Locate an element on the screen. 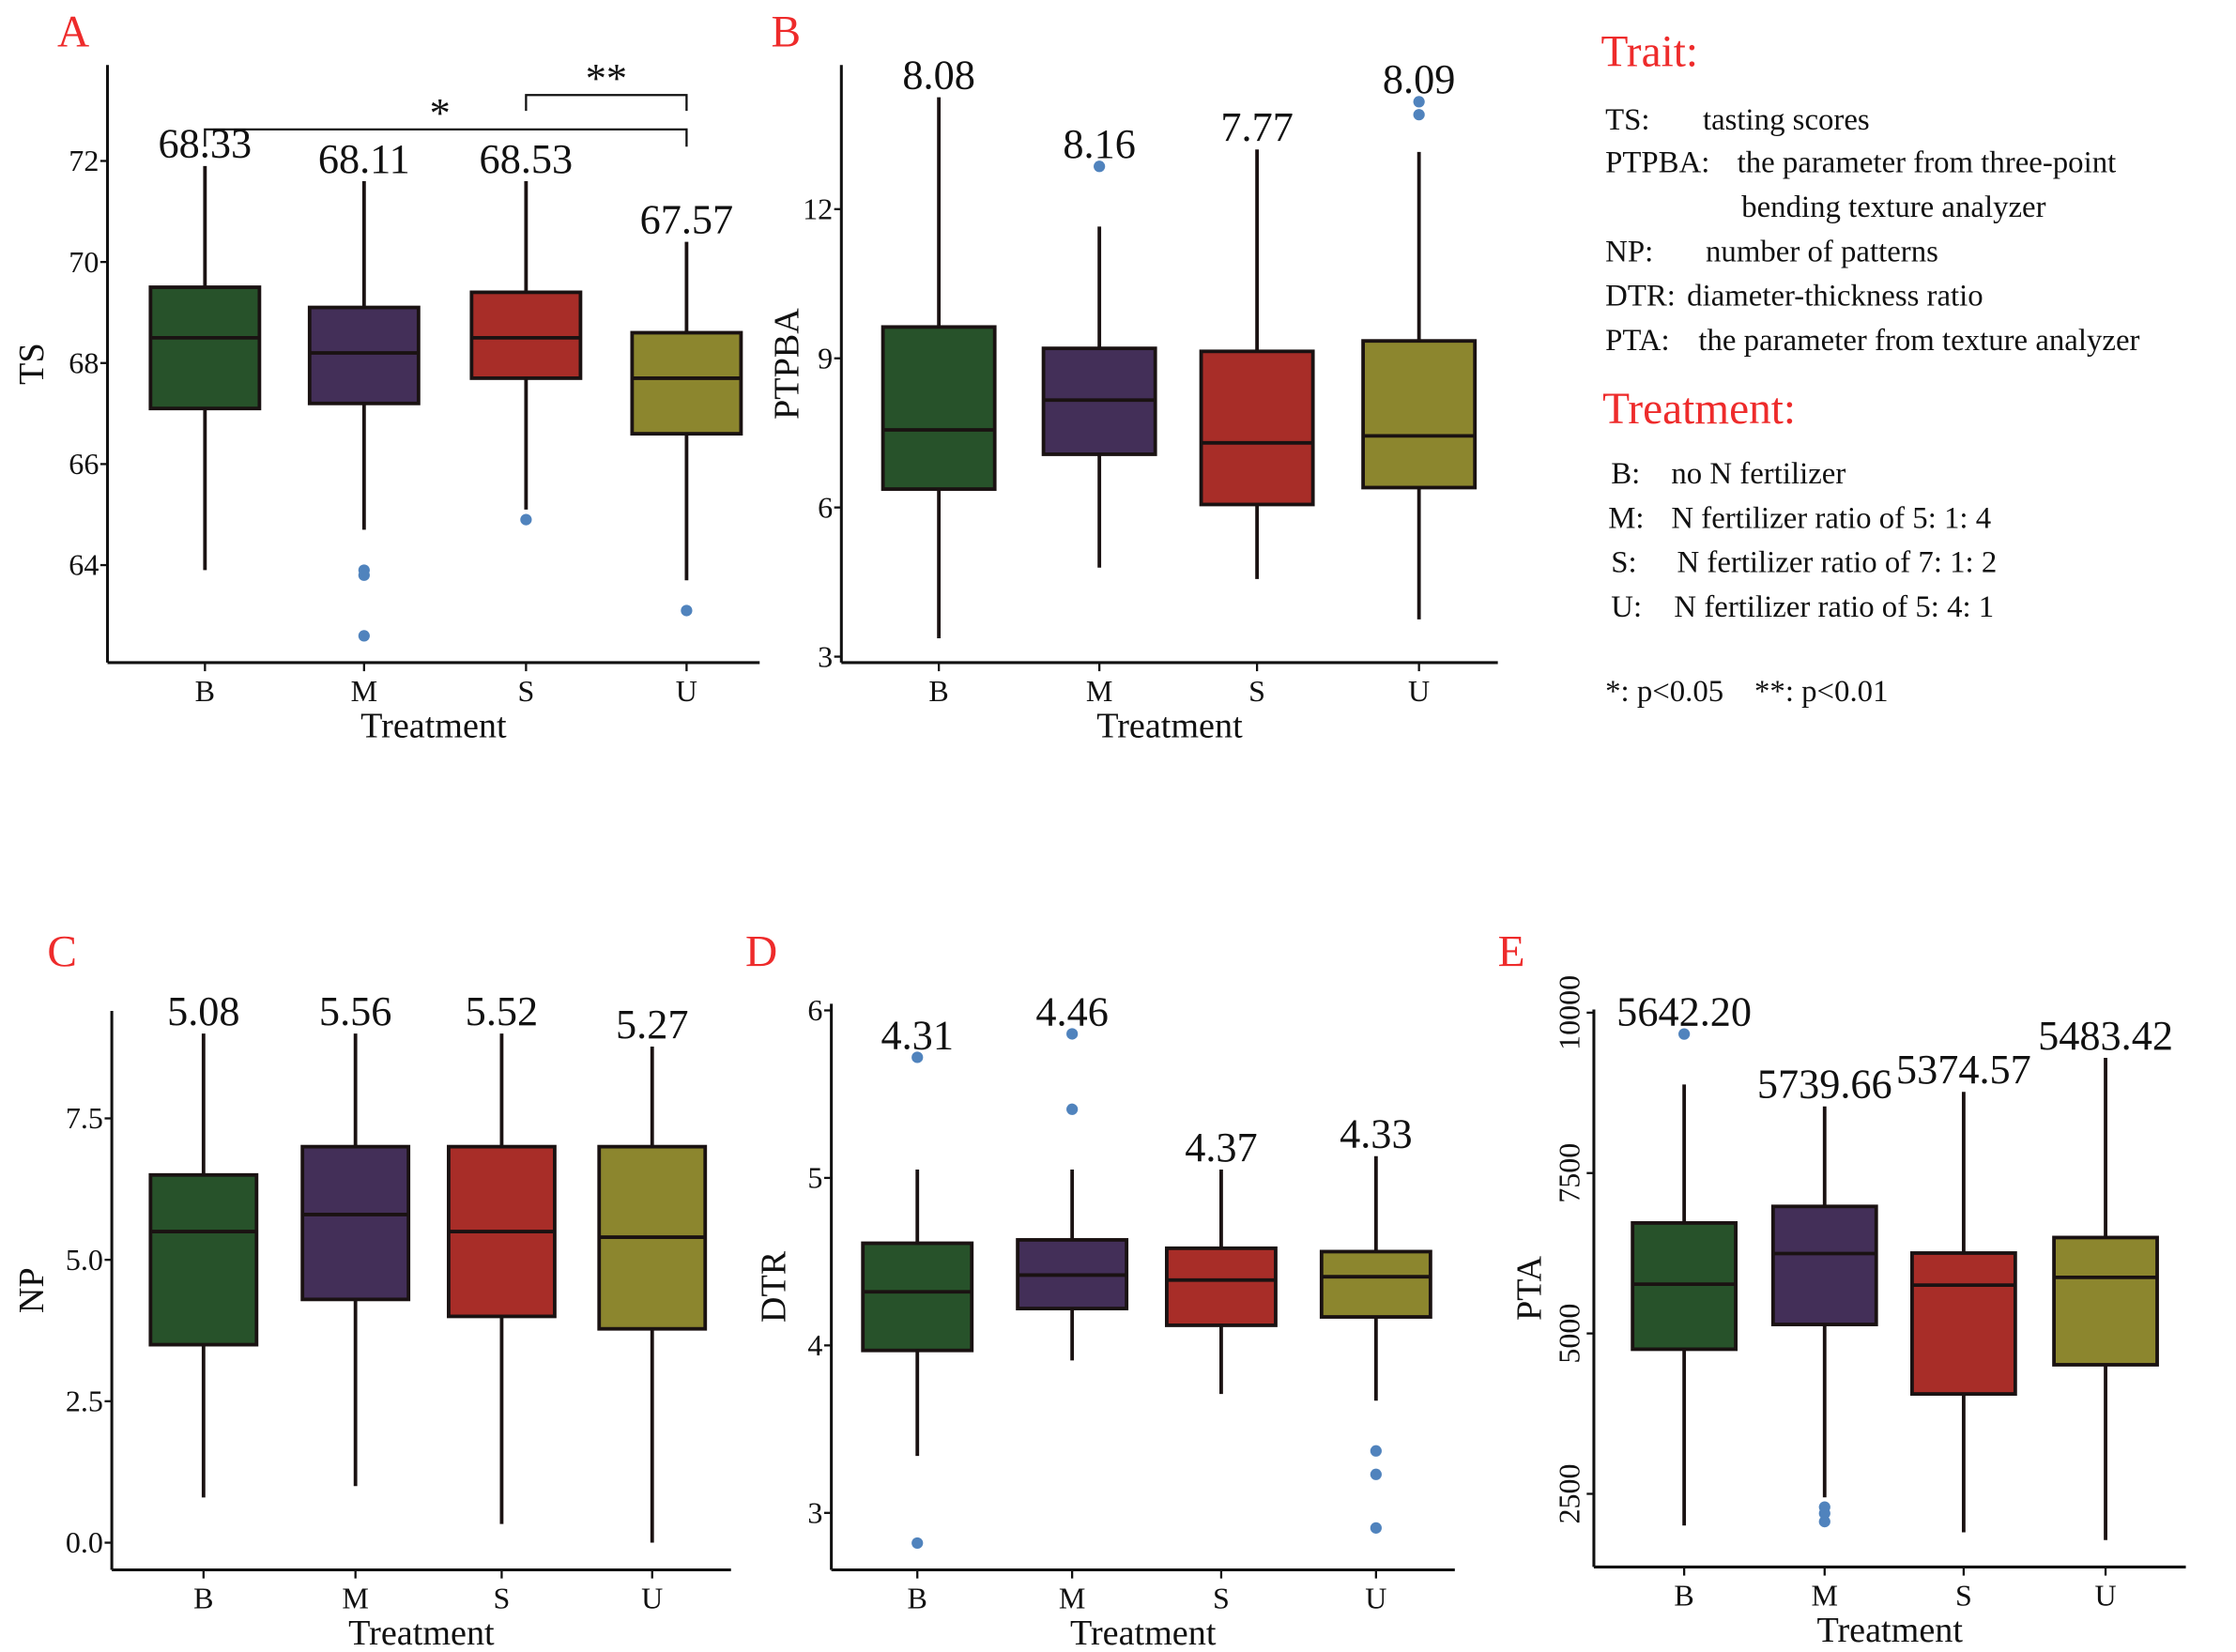 The height and width of the screenshot is (1652, 2236). mean-label: 5.27 is located at coordinates (652, 1025).